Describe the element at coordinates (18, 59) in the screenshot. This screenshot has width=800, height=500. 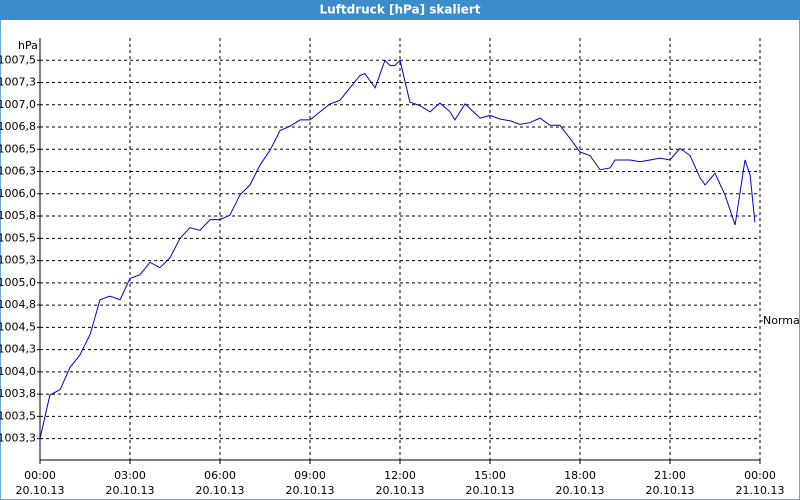
I see `y-tick-label: 1007,5` at that location.